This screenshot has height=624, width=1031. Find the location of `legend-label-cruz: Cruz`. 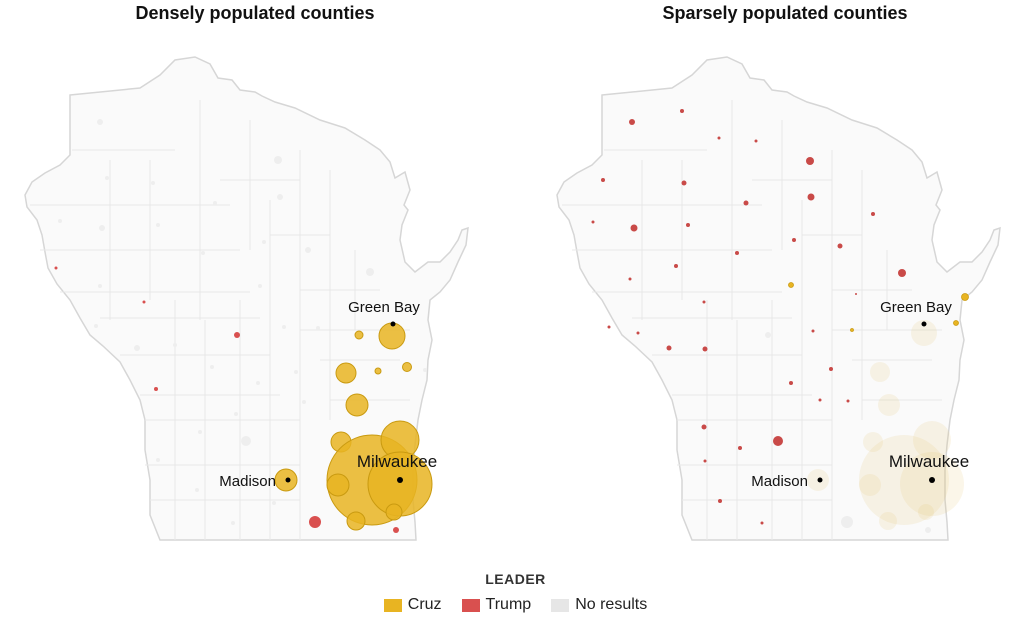

legend-label-cruz: Cruz is located at coordinates (424, 604).